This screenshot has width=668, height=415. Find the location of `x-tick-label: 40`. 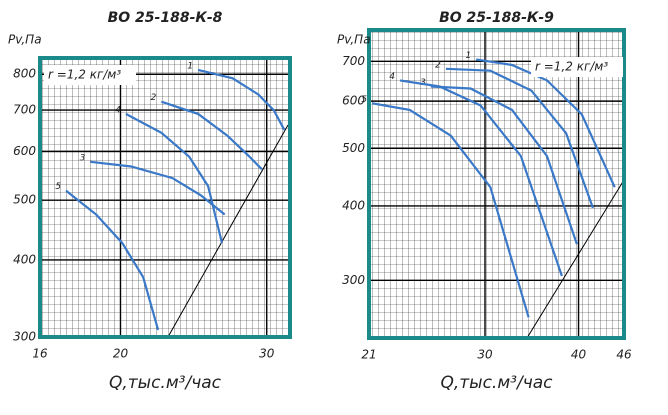

x-tick-label: 40 is located at coordinates (579, 355).